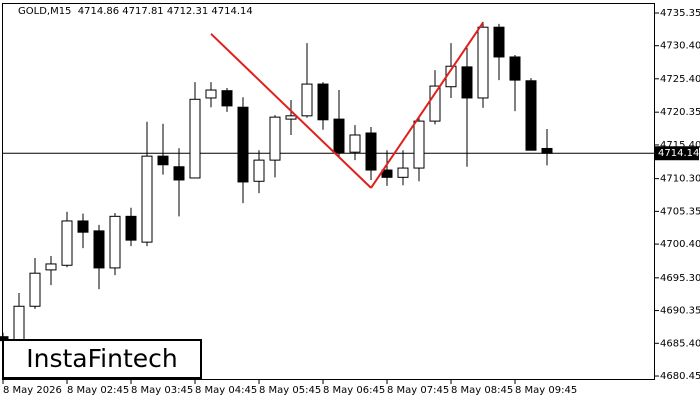 The height and width of the screenshot is (400, 700). What do you see at coordinates (680, 311) in the screenshot?
I see `y-tick-label: 4690.35` at bounding box center [680, 311].